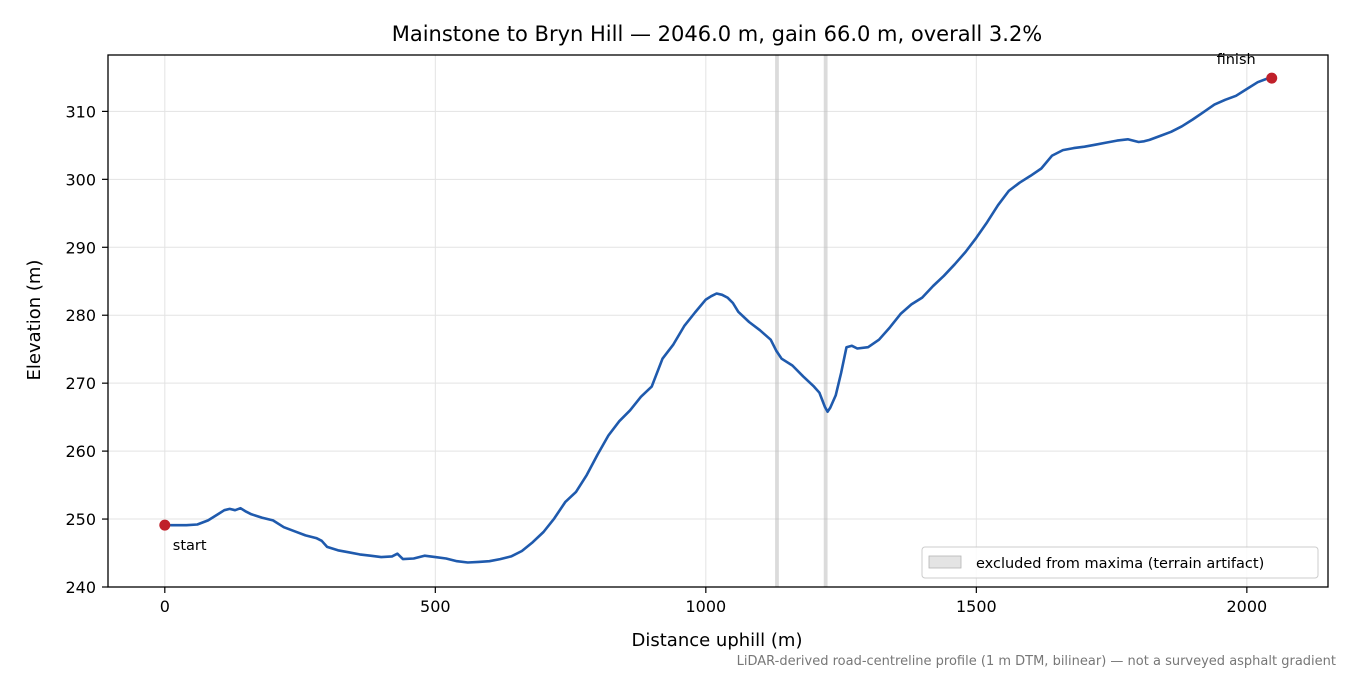 Image resolution: width=1350 pixels, height=675 pixels. What do you see at coordinates (80, 587) in the screenshot?
I see `y-tick-label: 240` at bounding box center [80, 587].